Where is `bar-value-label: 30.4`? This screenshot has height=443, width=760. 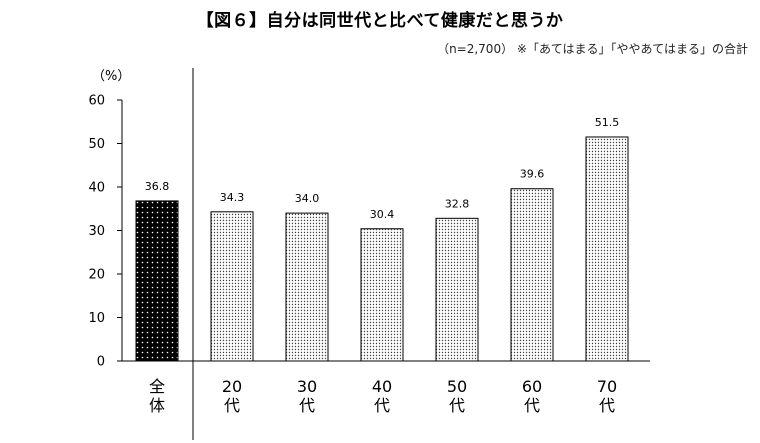 bar-value-label: 30.4 is located at coordinates (382, 214).